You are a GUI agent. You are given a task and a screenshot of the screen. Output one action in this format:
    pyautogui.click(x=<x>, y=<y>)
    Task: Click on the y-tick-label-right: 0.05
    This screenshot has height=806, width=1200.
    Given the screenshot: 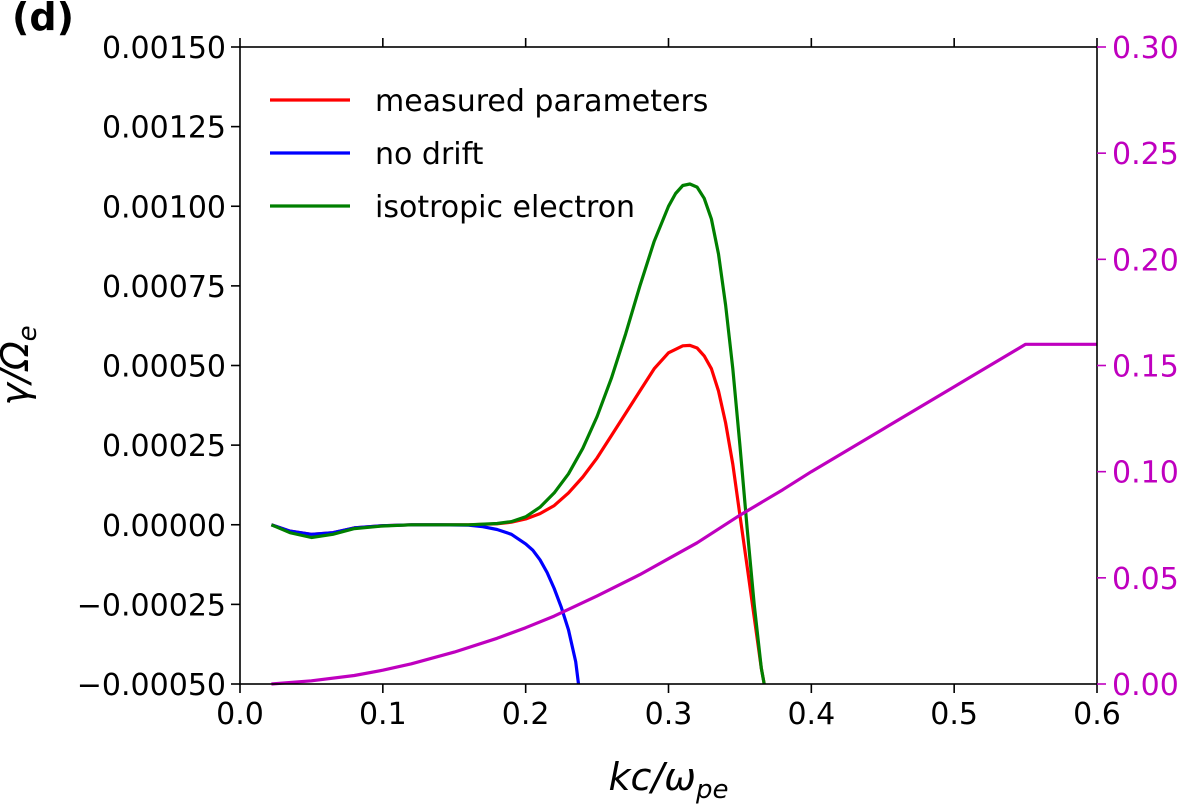 What is the action you would take?
    pyautogui.click(x=1145, y=579)
    